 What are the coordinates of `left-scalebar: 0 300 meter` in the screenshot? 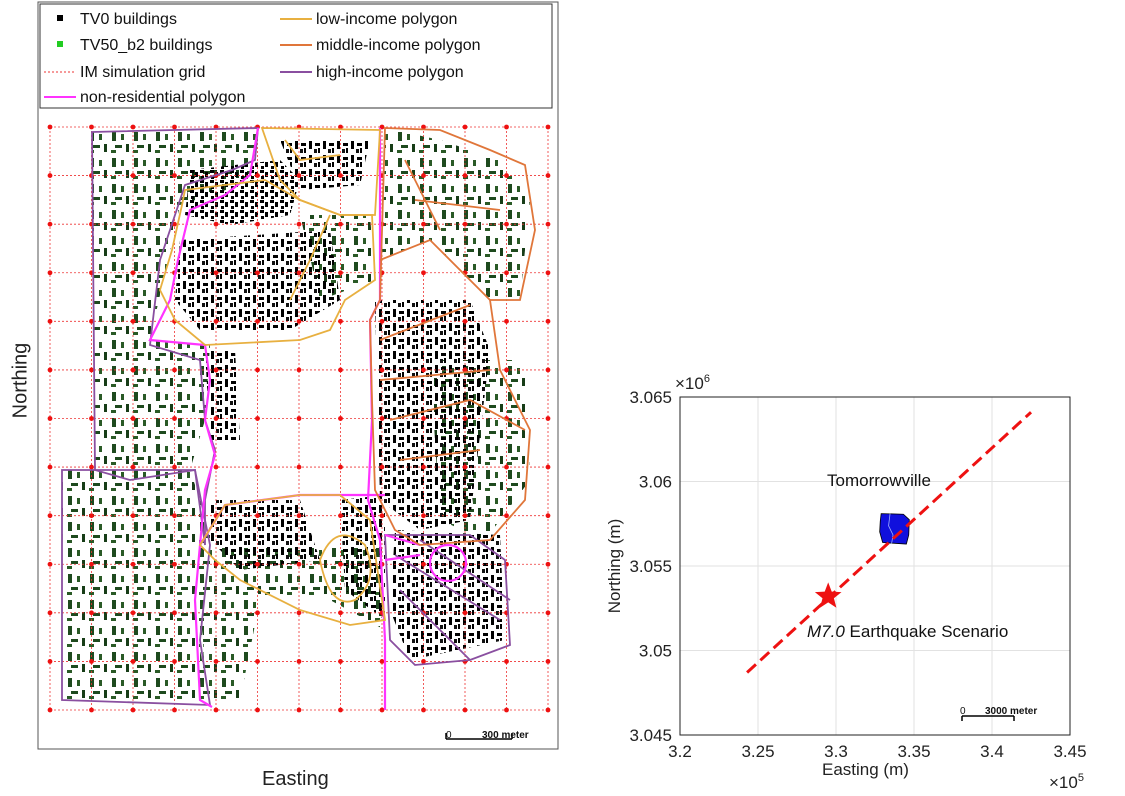 It's located at (487, 735).